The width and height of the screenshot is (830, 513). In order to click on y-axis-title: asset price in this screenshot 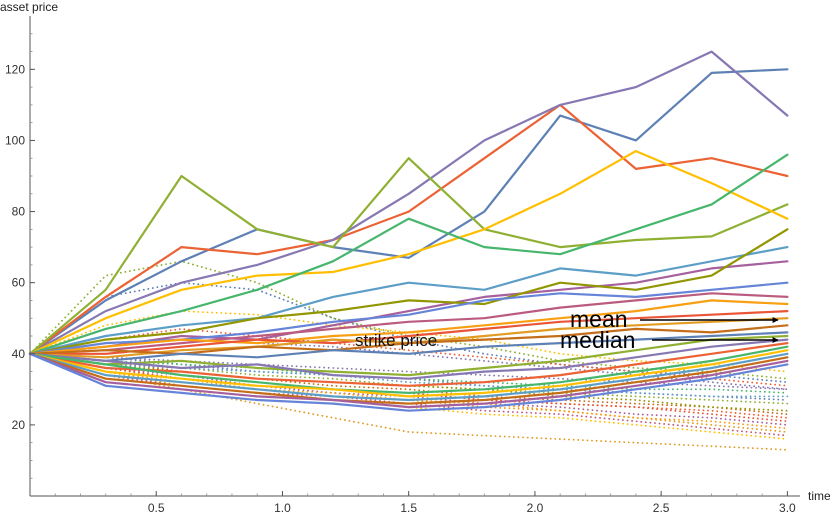, I will do `click(29, 7)`.